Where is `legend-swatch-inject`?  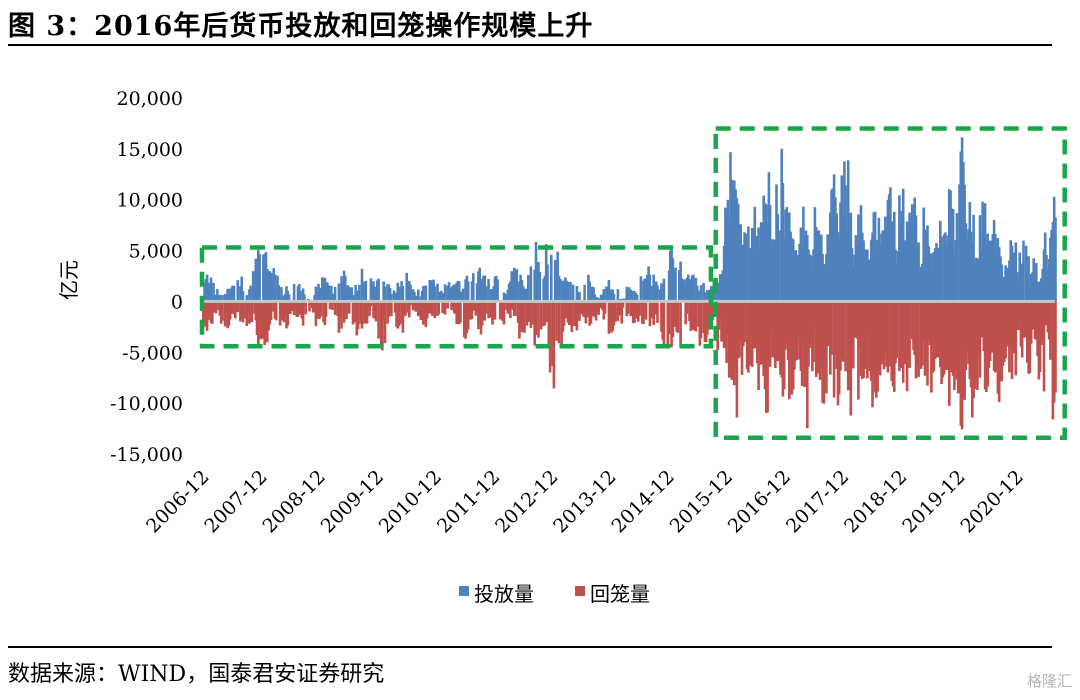
legend-swatch-inject is located at coordinates (464, 591).